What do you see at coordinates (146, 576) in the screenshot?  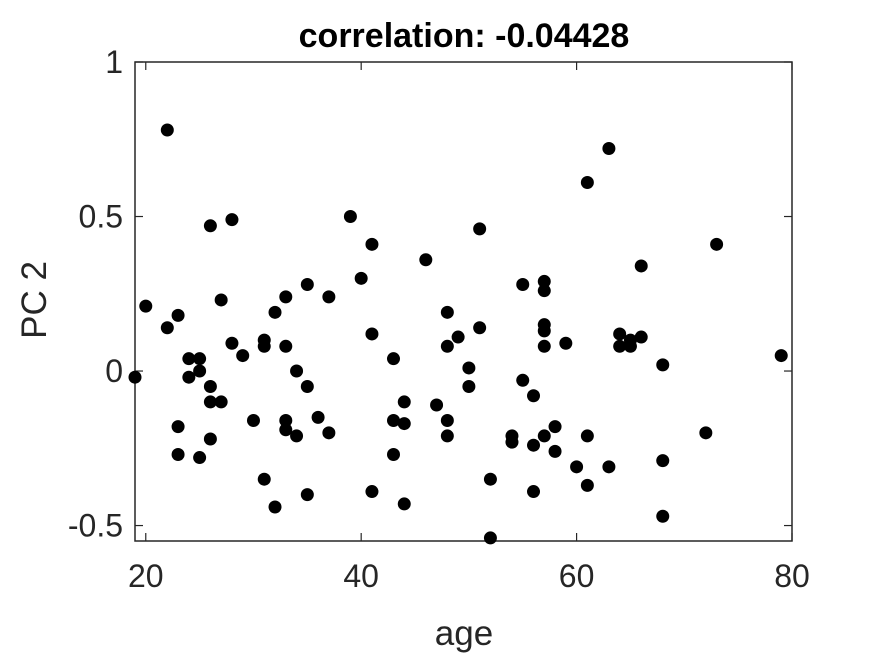 I see `x-tick-label: 20` at bounding box center [146, 576].